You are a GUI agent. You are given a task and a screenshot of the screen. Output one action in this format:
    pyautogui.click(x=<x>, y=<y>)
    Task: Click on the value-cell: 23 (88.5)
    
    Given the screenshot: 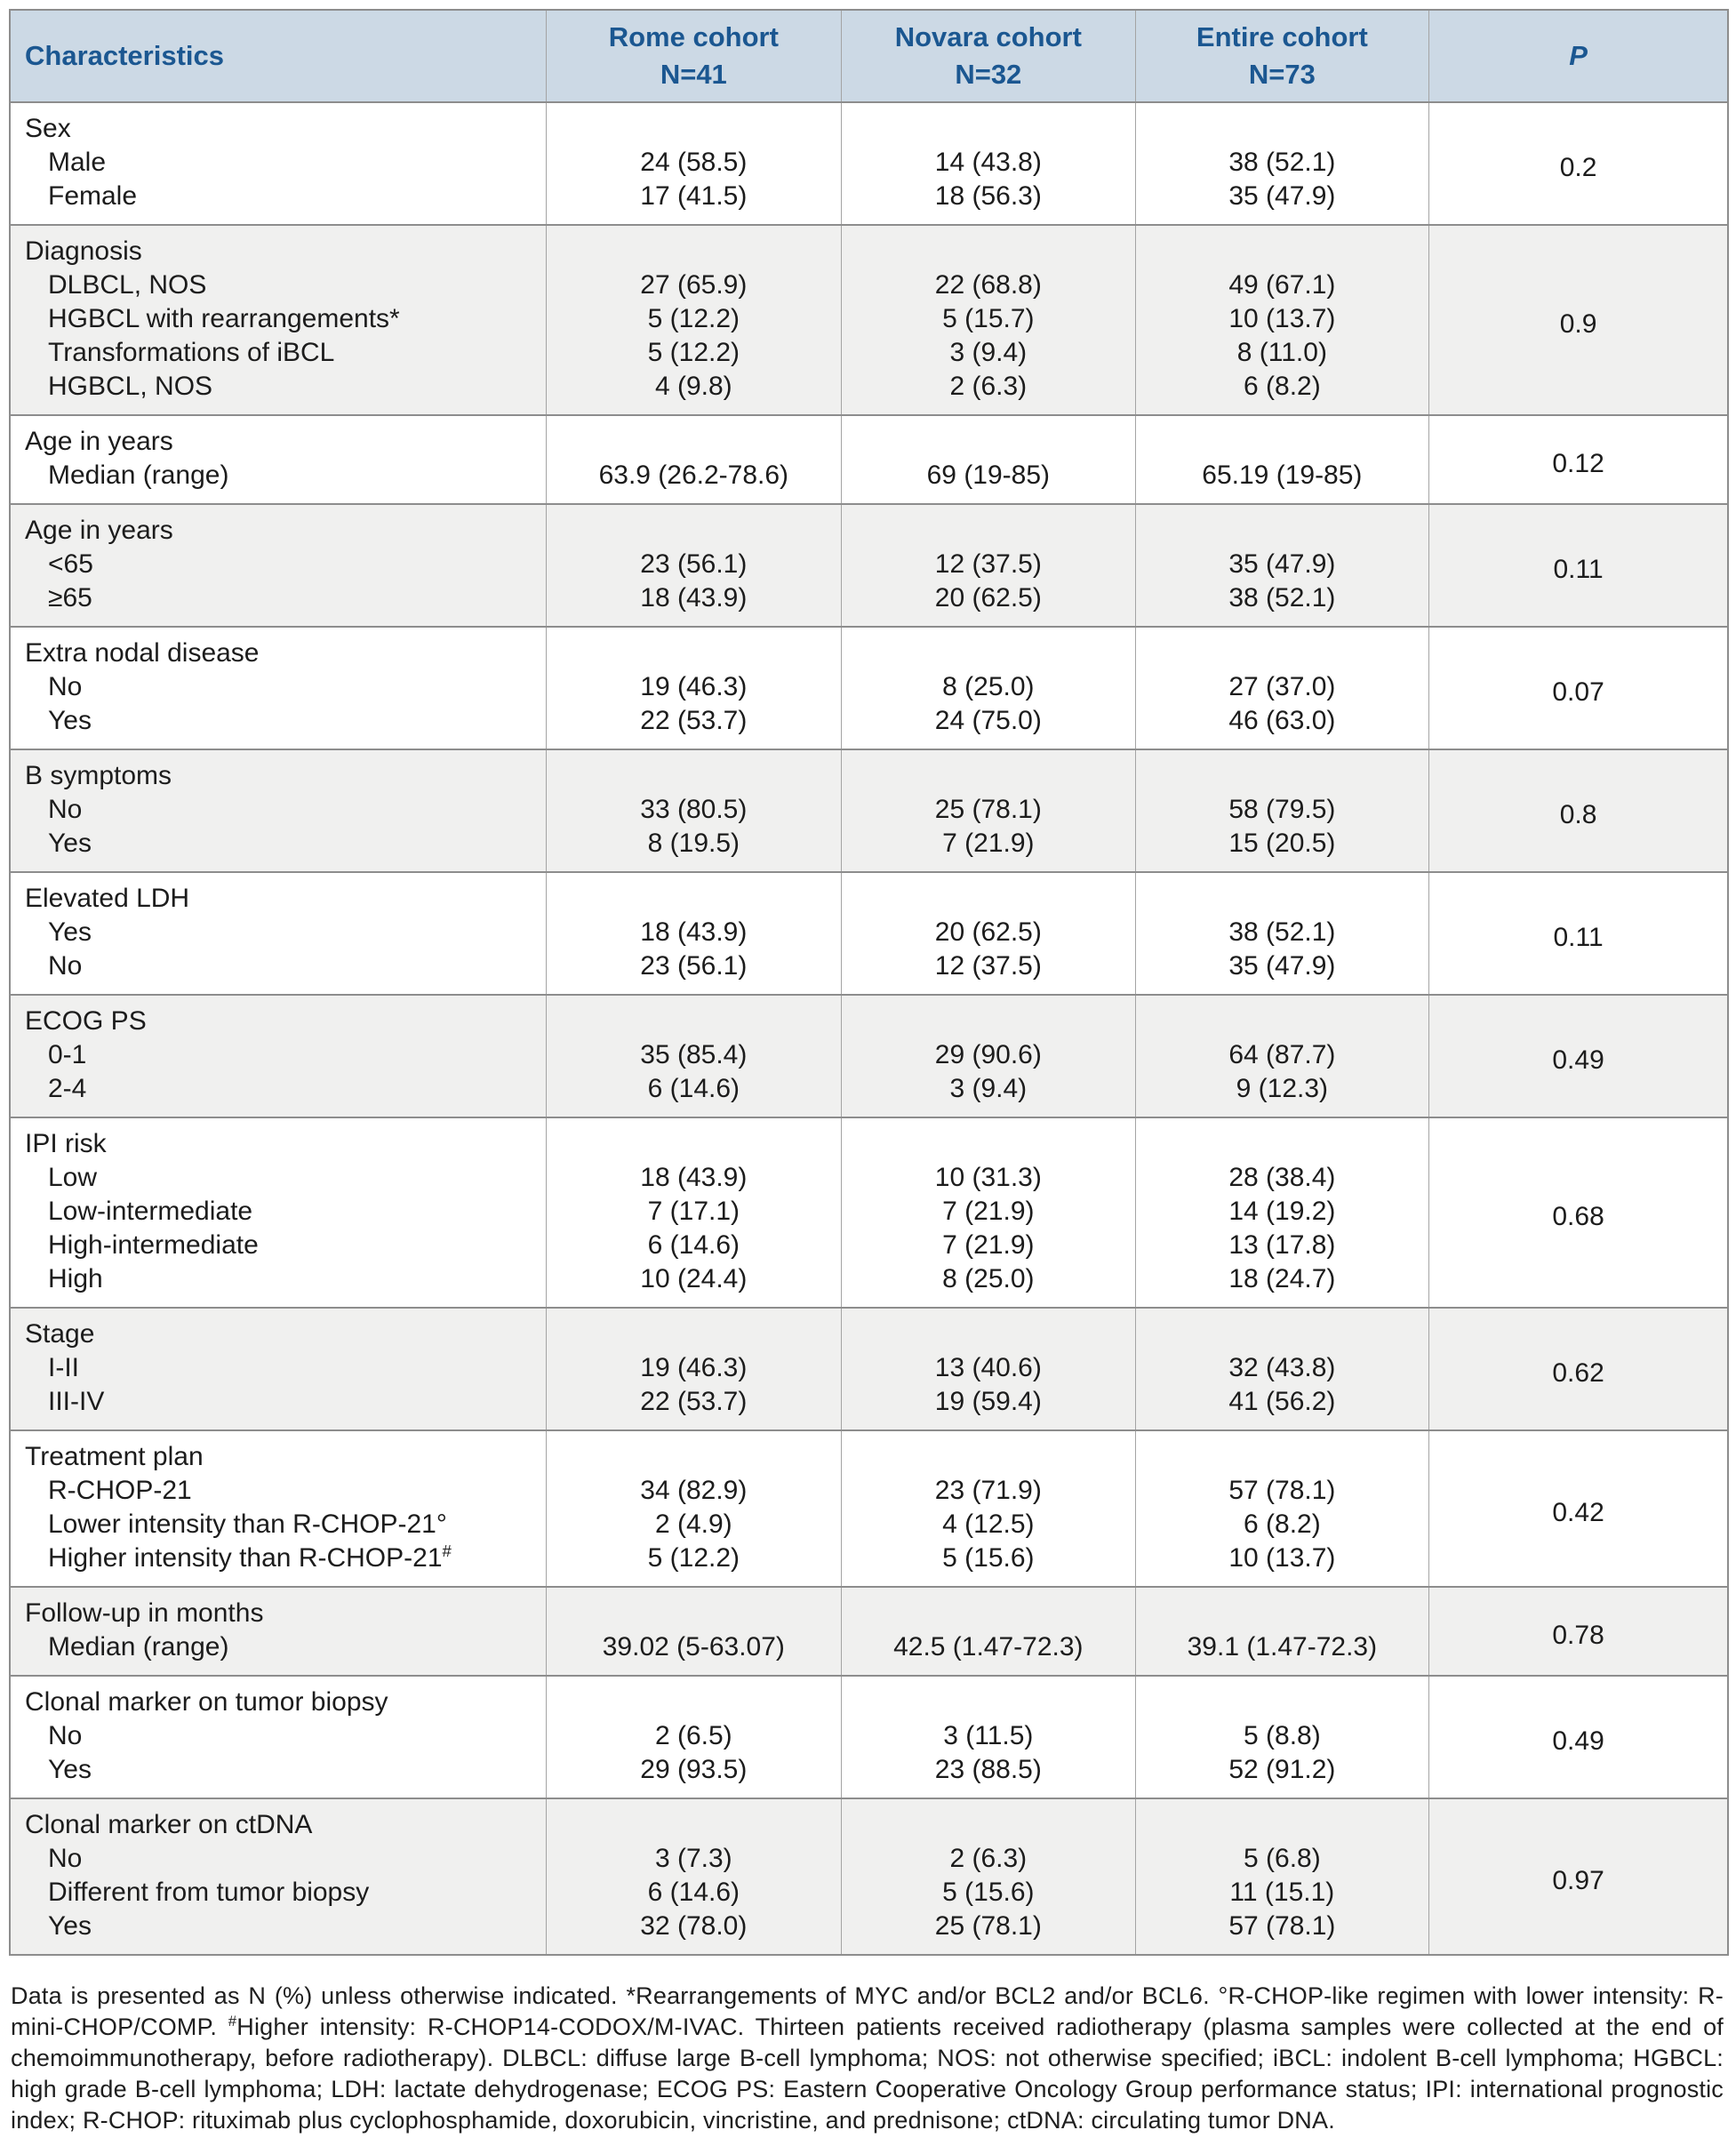 What is the action you would take?
    pyautogui.click(x=988, y=1775)
    